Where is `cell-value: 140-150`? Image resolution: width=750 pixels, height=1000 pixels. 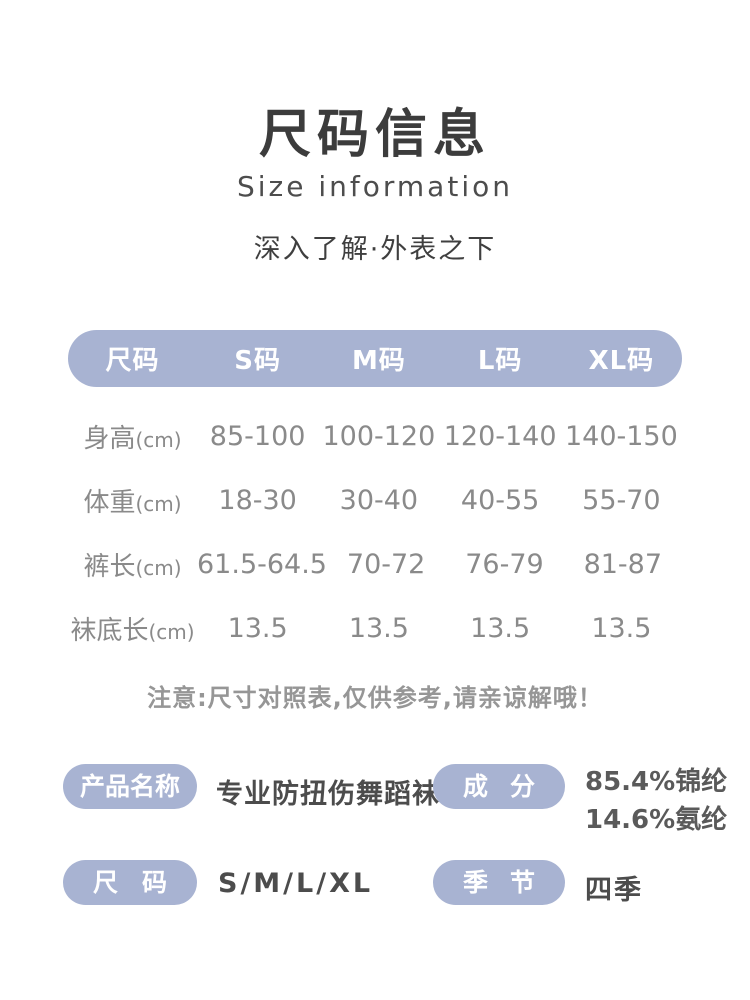
cell-value: 140-150 is located at coordinates (621, 436).